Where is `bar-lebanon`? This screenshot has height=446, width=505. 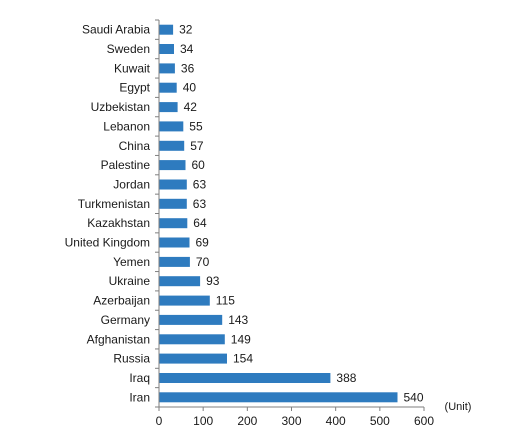 bar-lebanon is located at coordinates (171, 126).